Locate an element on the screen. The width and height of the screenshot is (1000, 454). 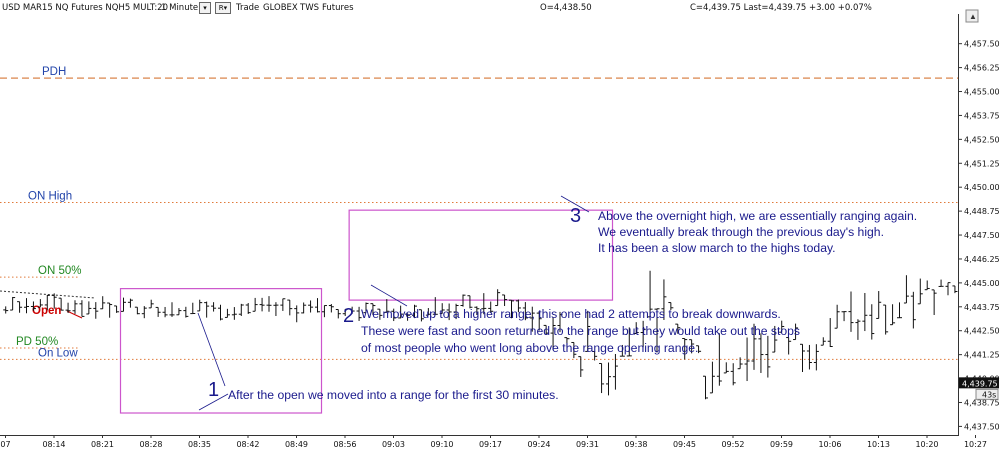
price-tick-label: 4,446.25 is located at coordinates (982, 259).